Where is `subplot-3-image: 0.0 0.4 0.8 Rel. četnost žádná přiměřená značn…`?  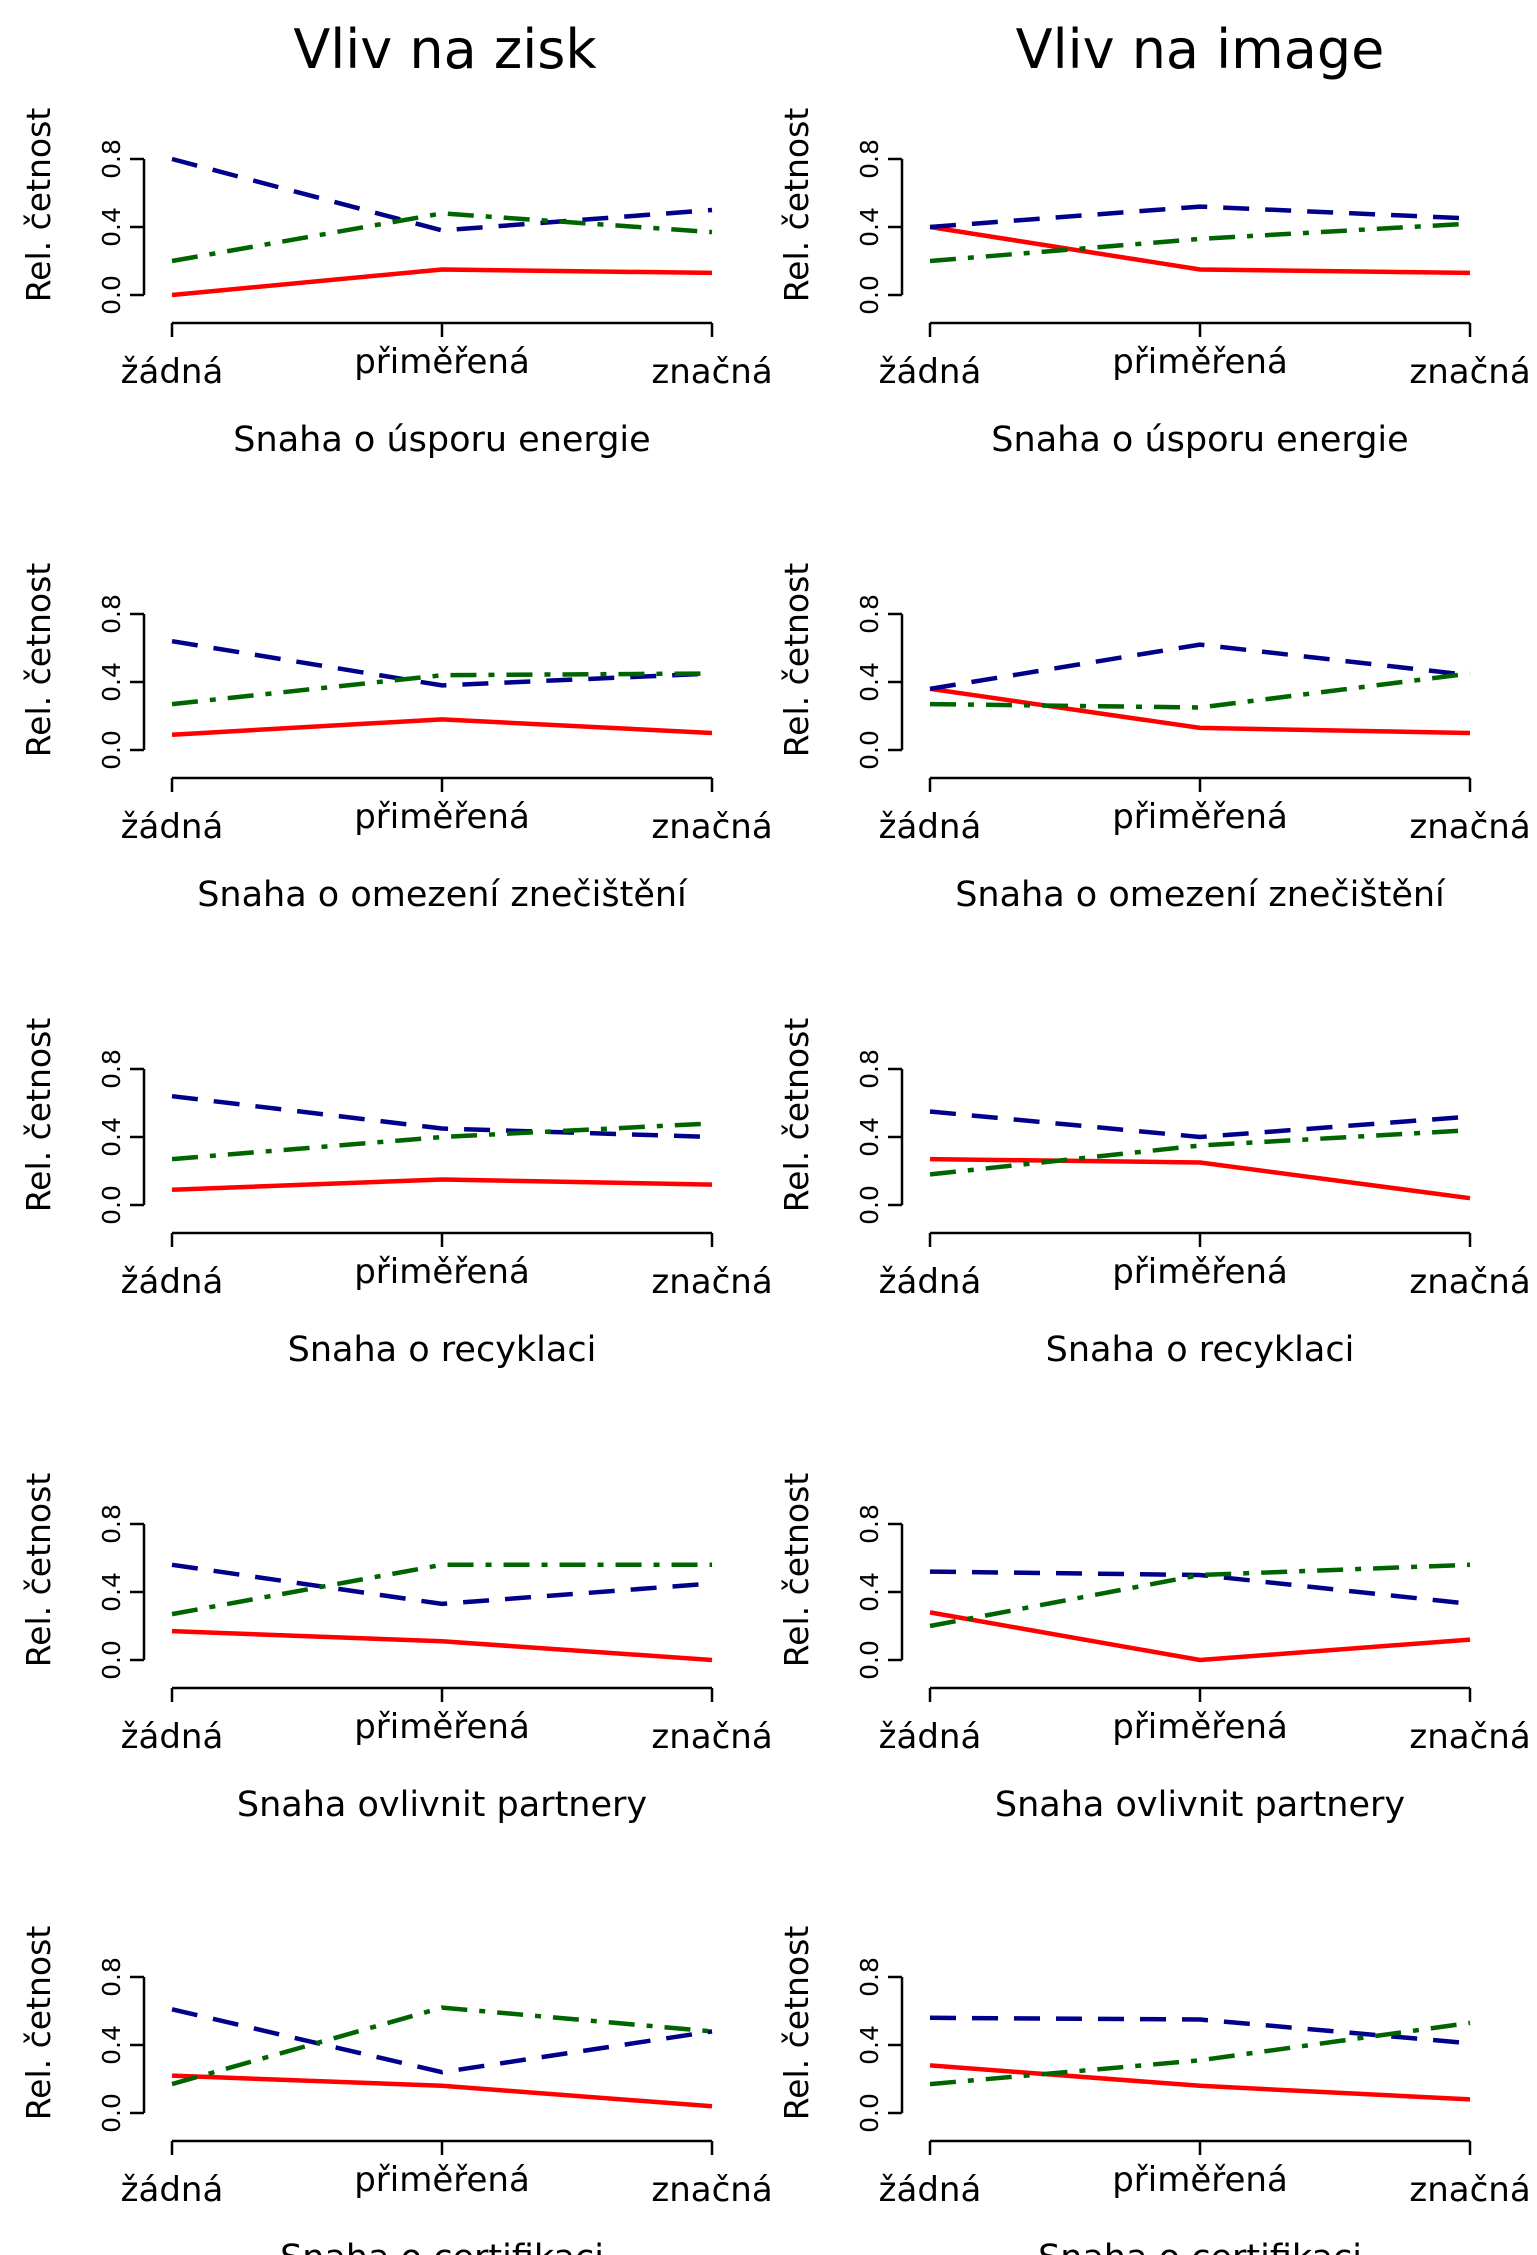 subplot-3-image: 0.0 0.4 0.8 Rel. četnost žádná přiměřená značn… is located at coordinates (1154, 1194).